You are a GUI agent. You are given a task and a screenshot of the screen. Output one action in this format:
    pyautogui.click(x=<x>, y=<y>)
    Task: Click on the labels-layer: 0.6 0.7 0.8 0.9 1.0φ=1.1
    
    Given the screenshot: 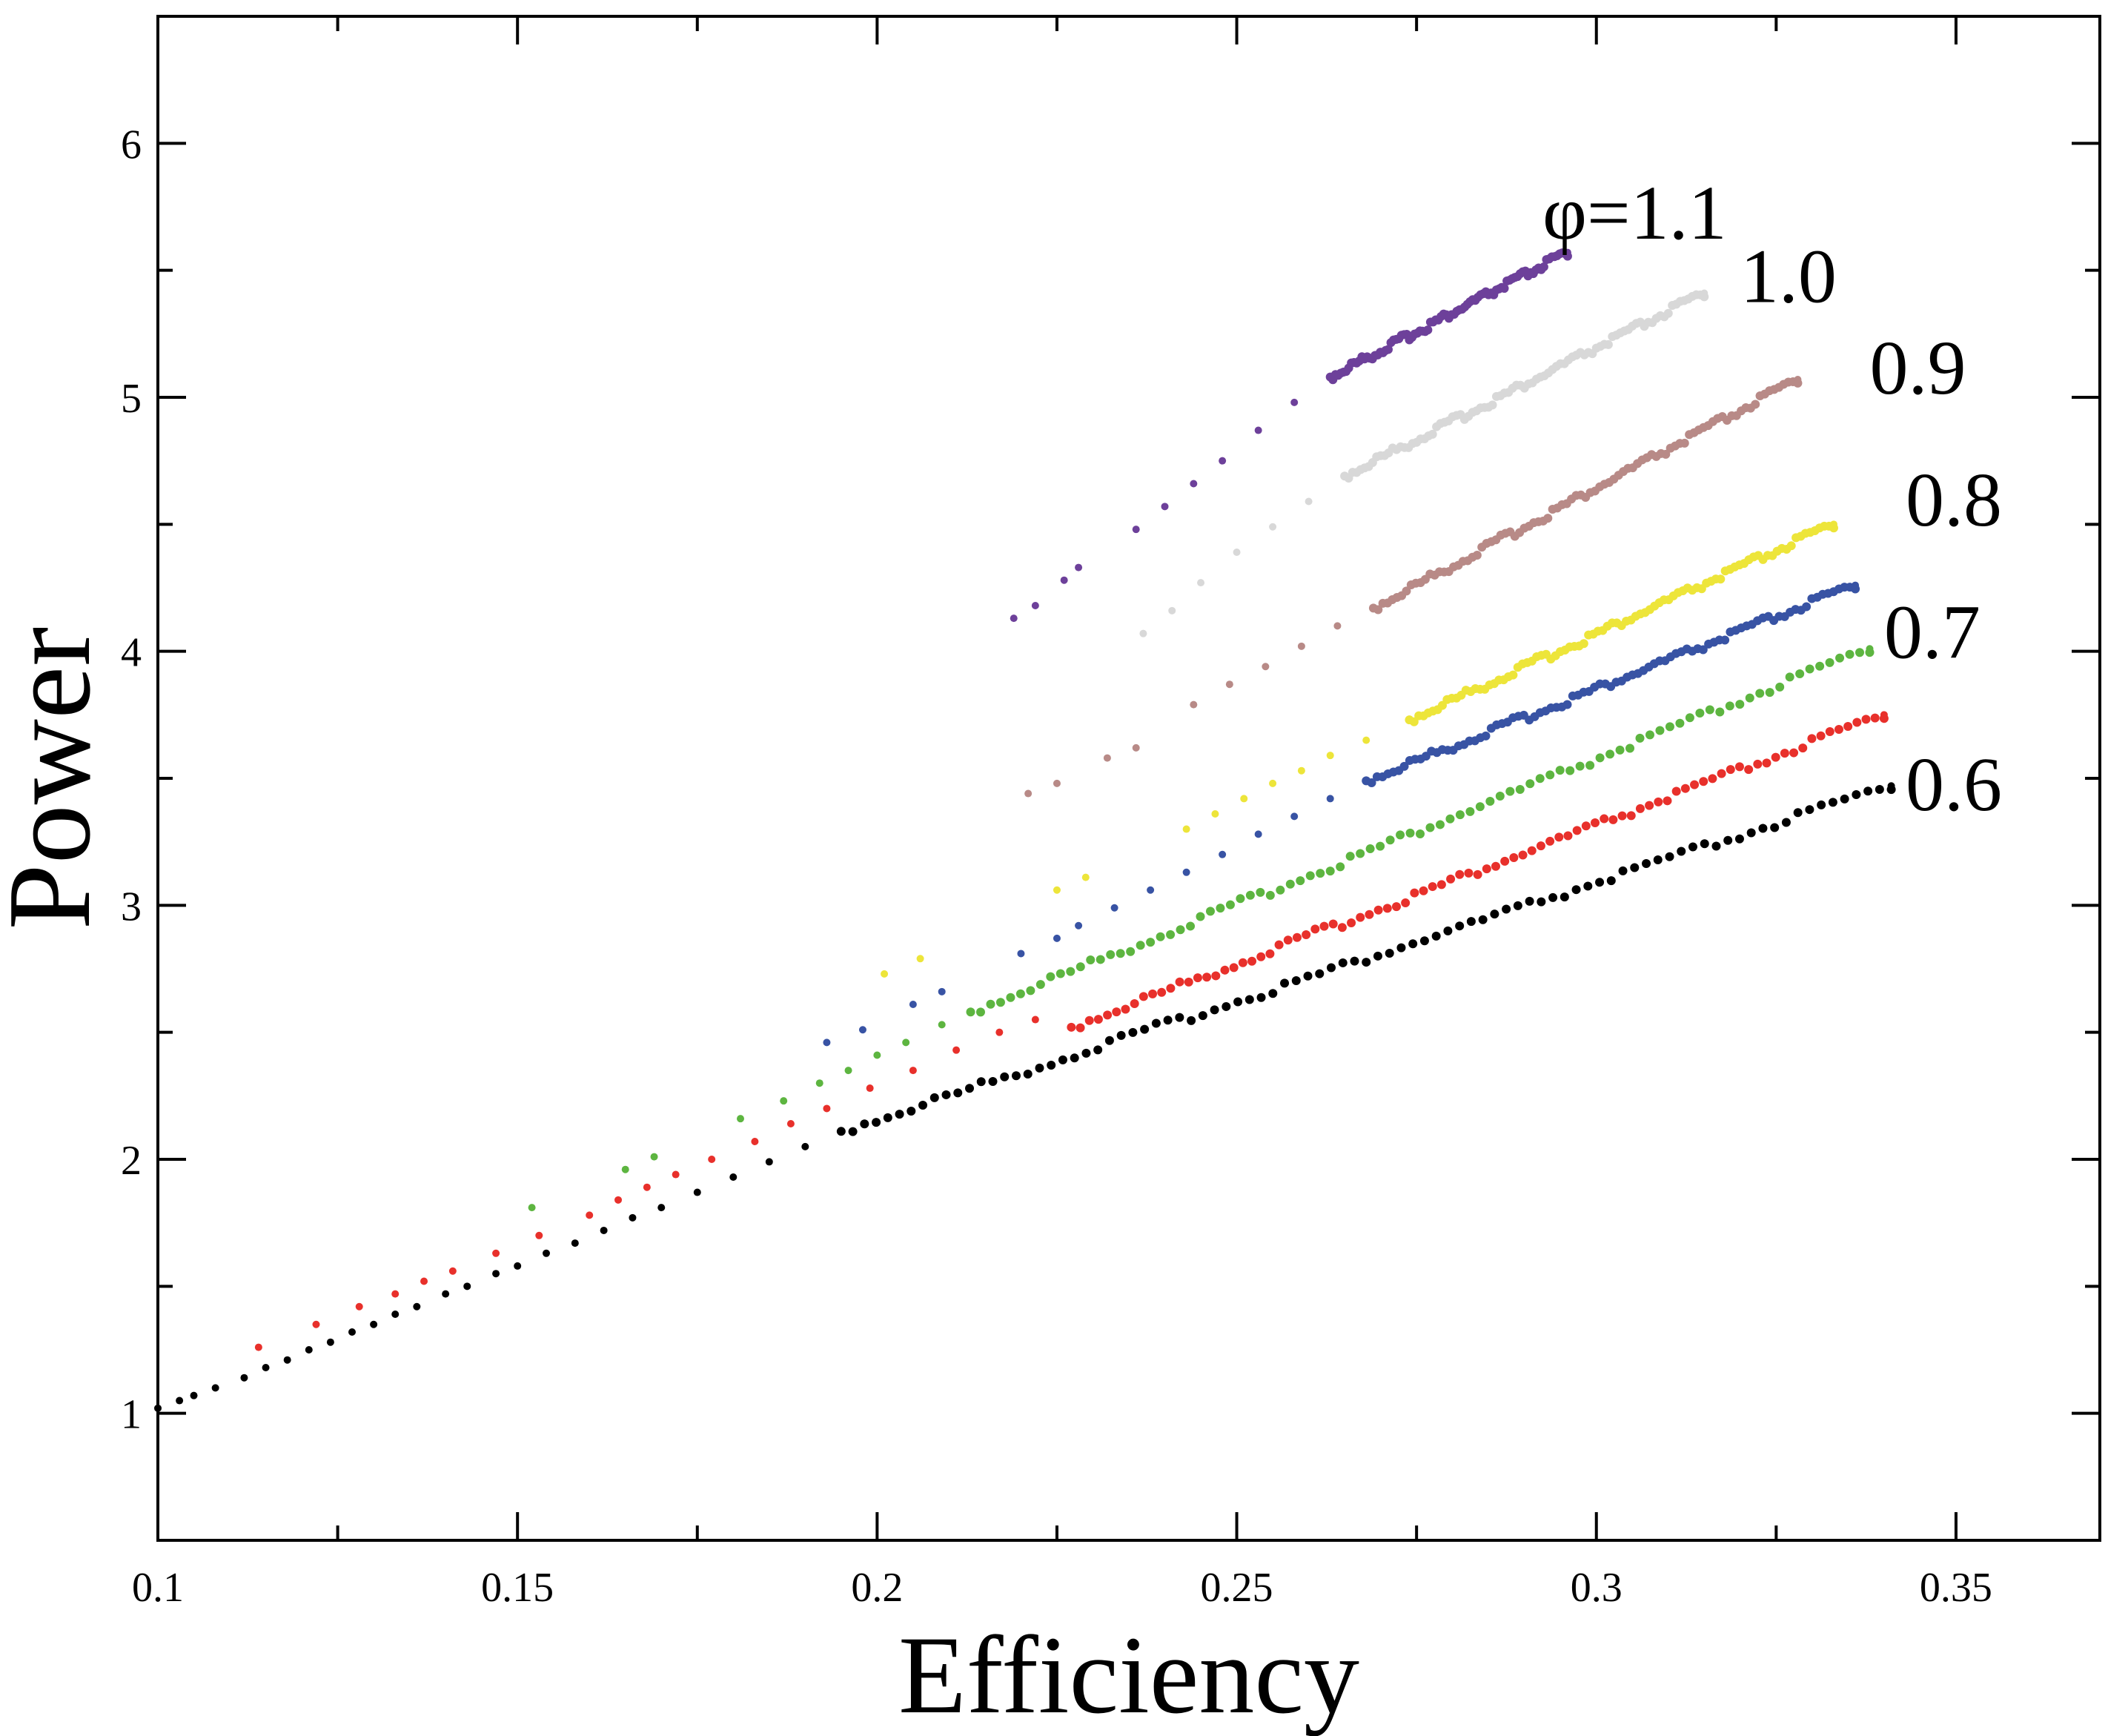 What is the action you would take?
    pyautogui.click(x=1772, y=499)
    